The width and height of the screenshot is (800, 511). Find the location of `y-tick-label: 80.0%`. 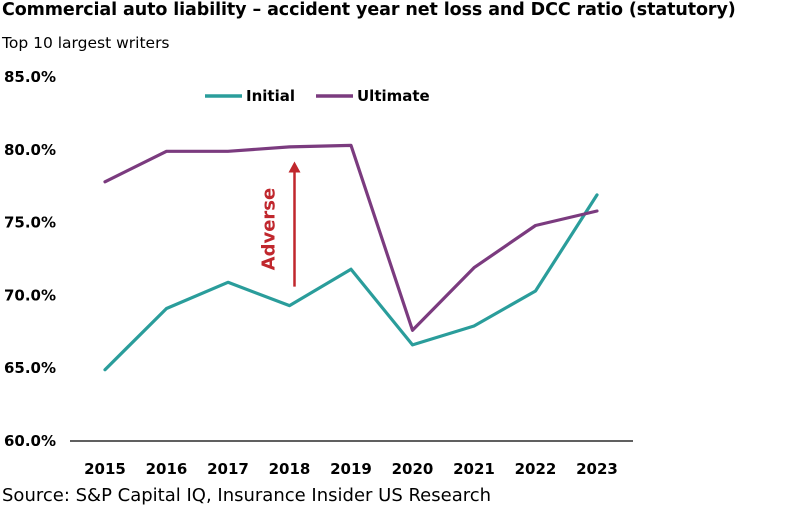

y-tick-label: 80.0% is located at coordinates (30, 150).